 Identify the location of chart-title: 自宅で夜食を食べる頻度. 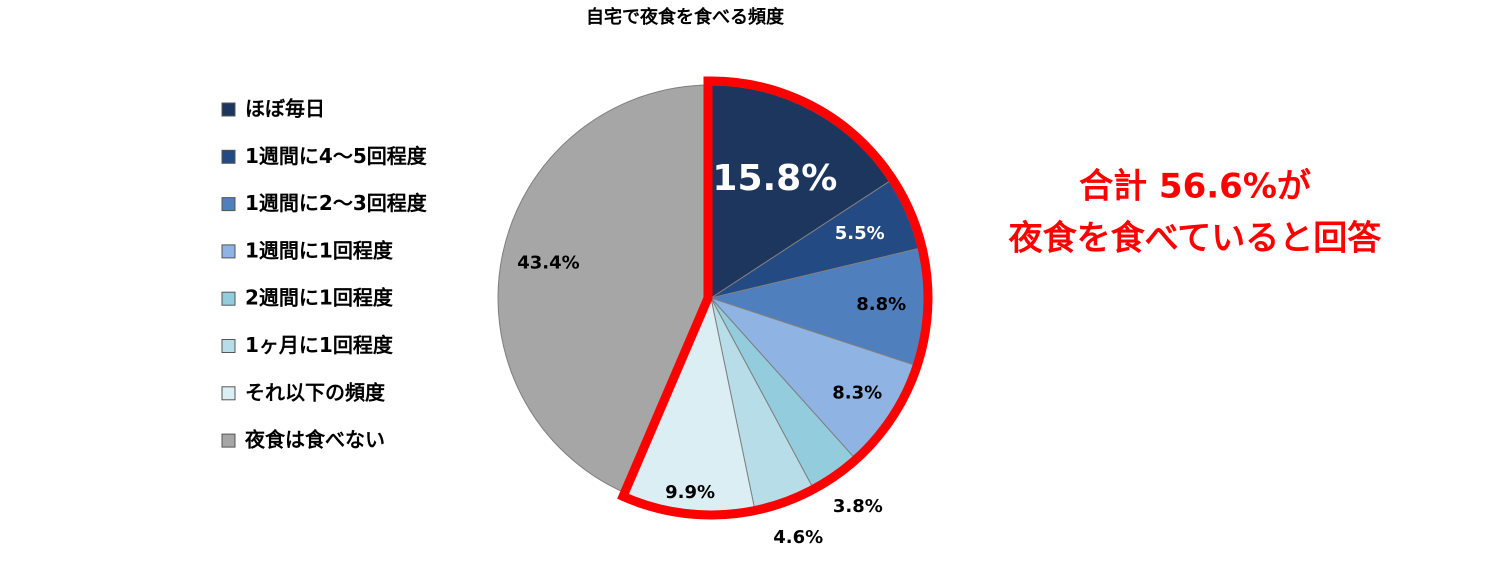
(685, 17).